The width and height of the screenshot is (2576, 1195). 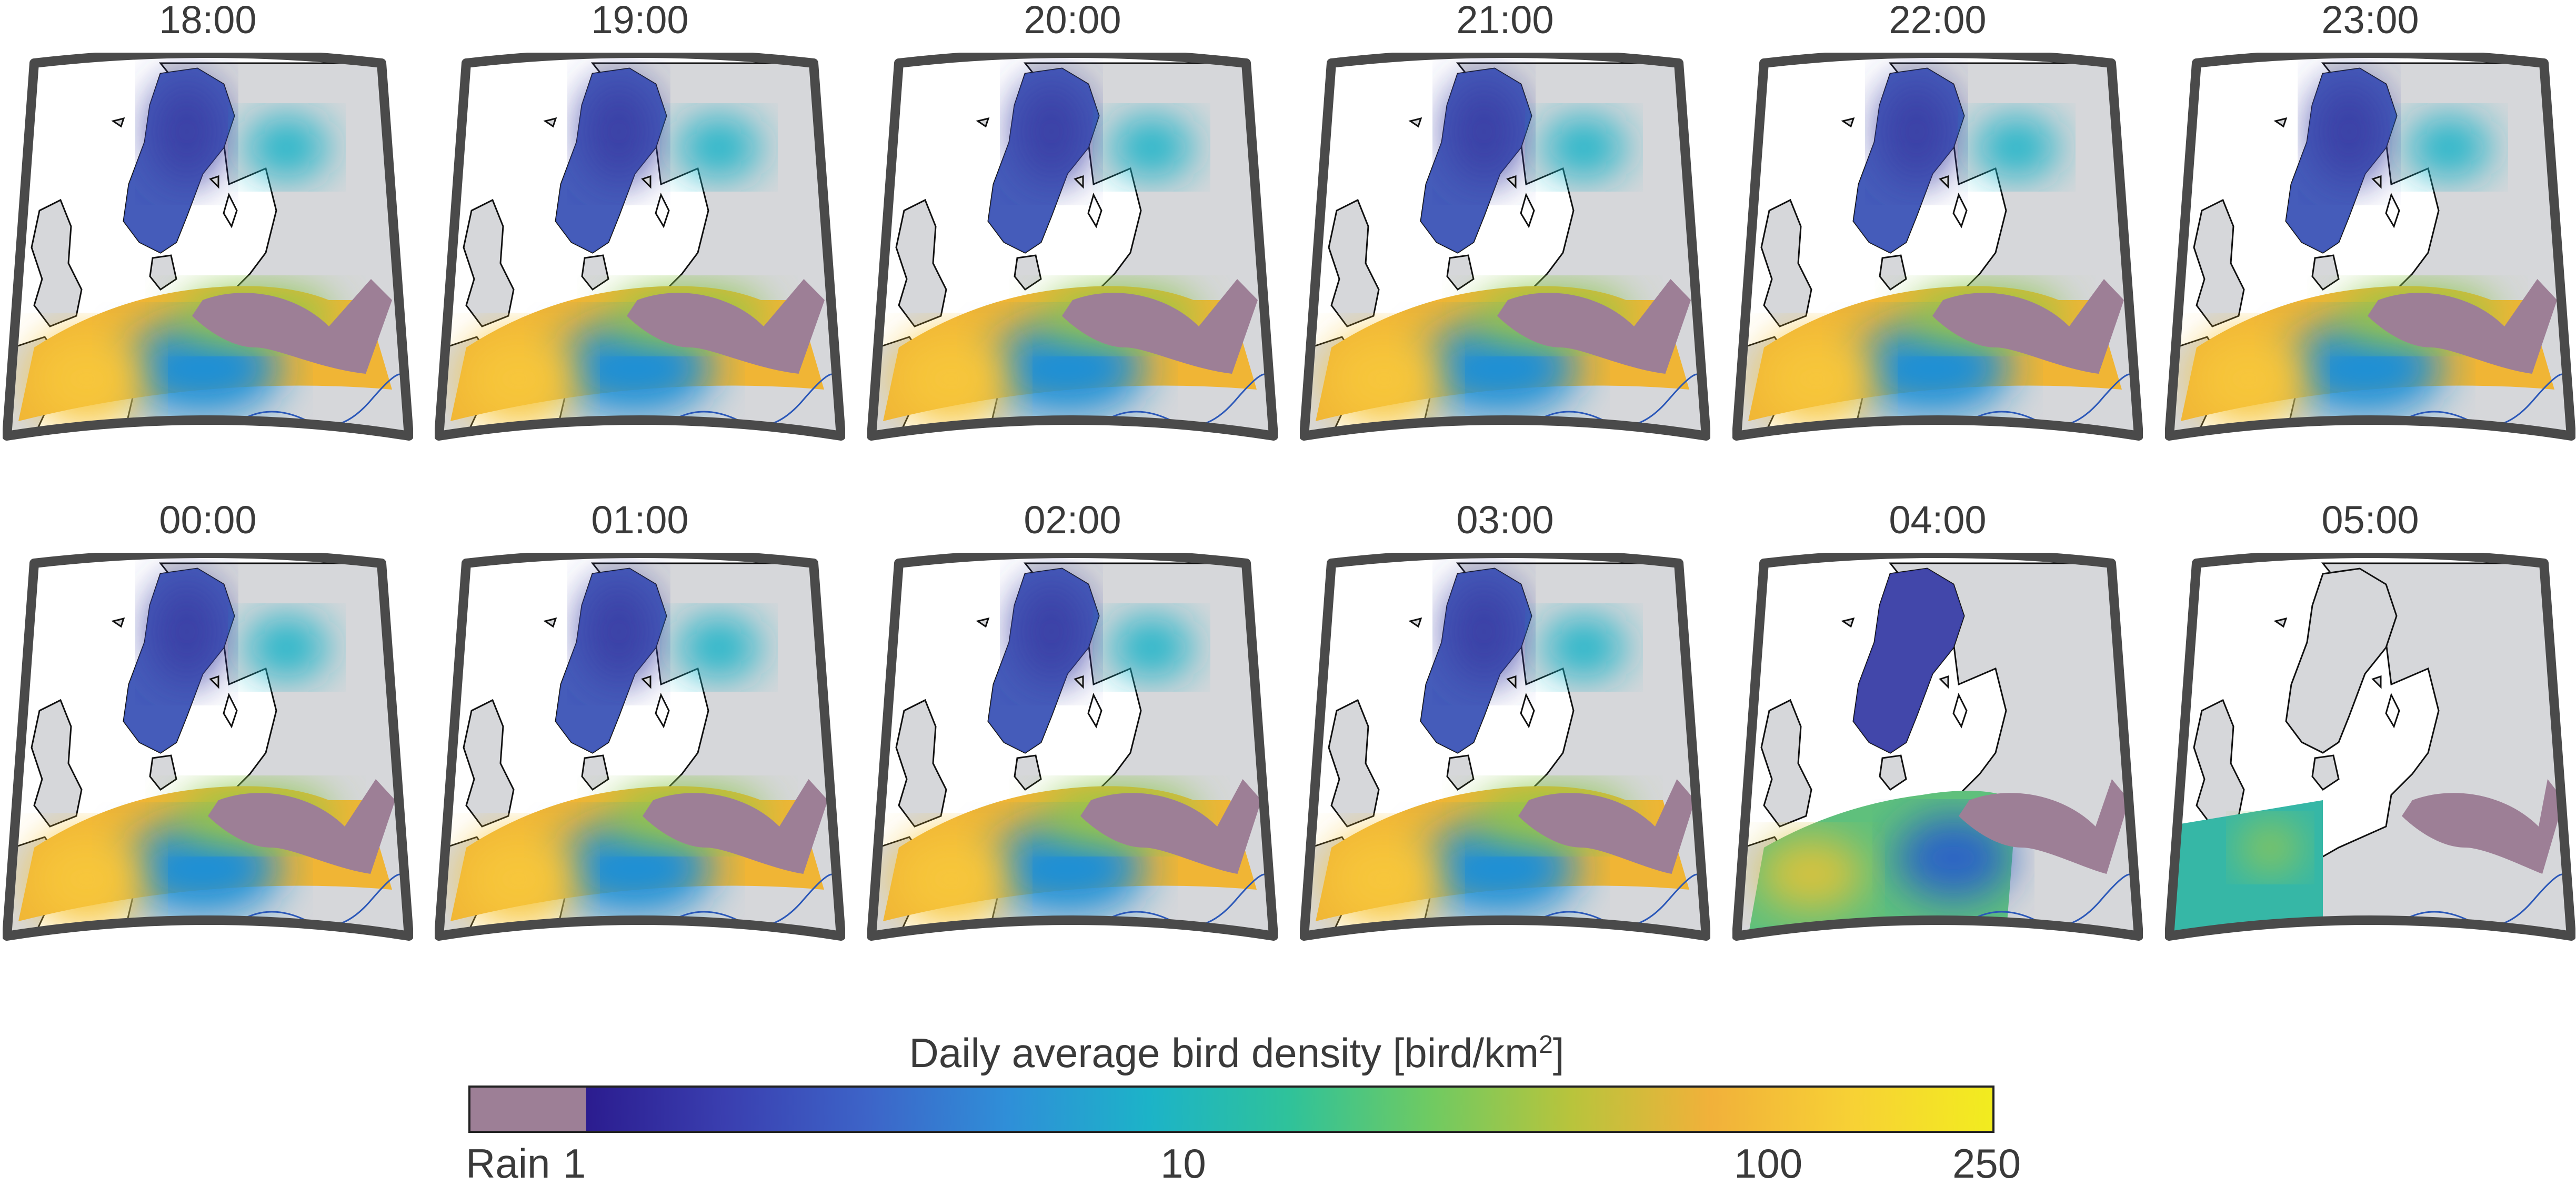 What do you see at coordinates (1072, 520) in the screenshot?
I see `panel-time-label: 02:00` at bounding box center [1072, 520].